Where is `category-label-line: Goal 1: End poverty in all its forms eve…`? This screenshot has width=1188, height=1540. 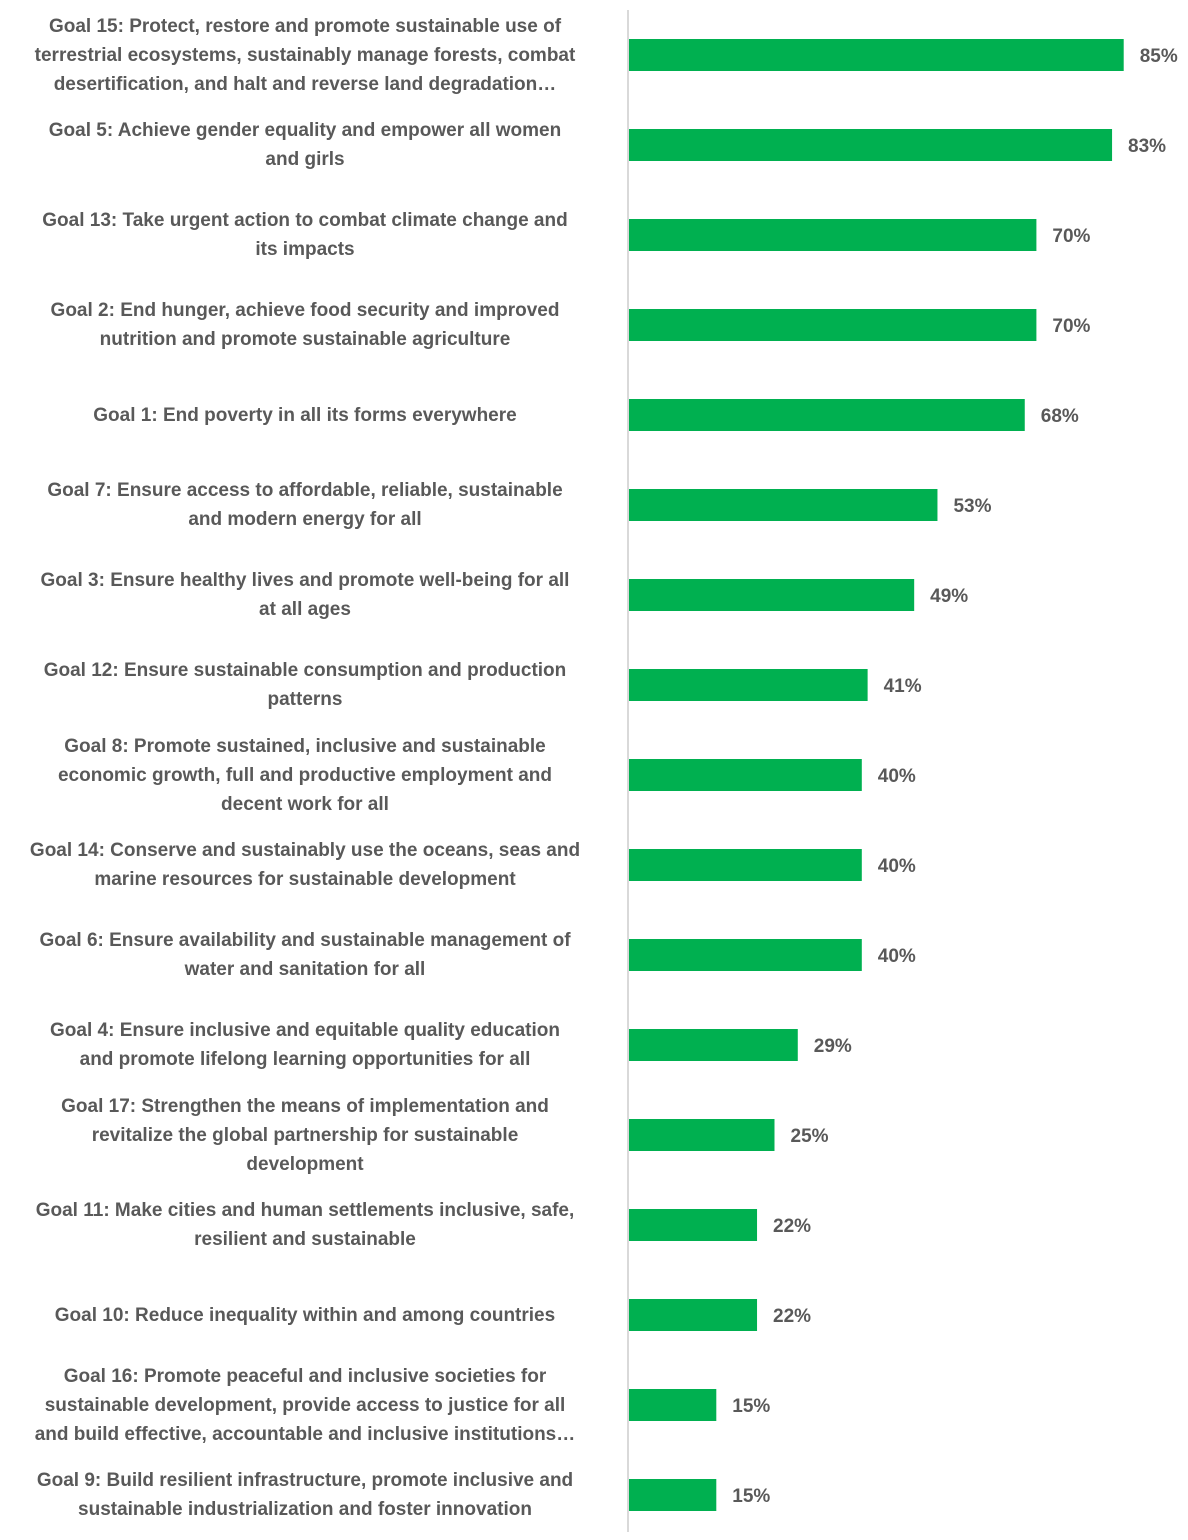
category-label-line: Goal 1: End poverty in all its forms eve… is located at coordinates (305, 415).